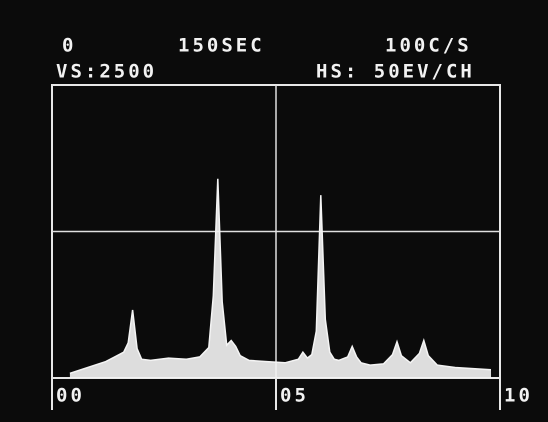  What do you see at coordinates (106, 72) in the screenshot?
I see `header-vscale: VS:2500` at bounding box center [106, 72].